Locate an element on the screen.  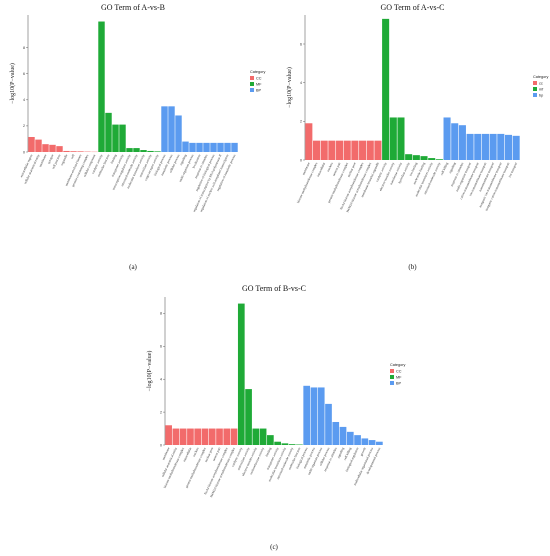
category-label: ion binding is located at coordinates (413, 168).